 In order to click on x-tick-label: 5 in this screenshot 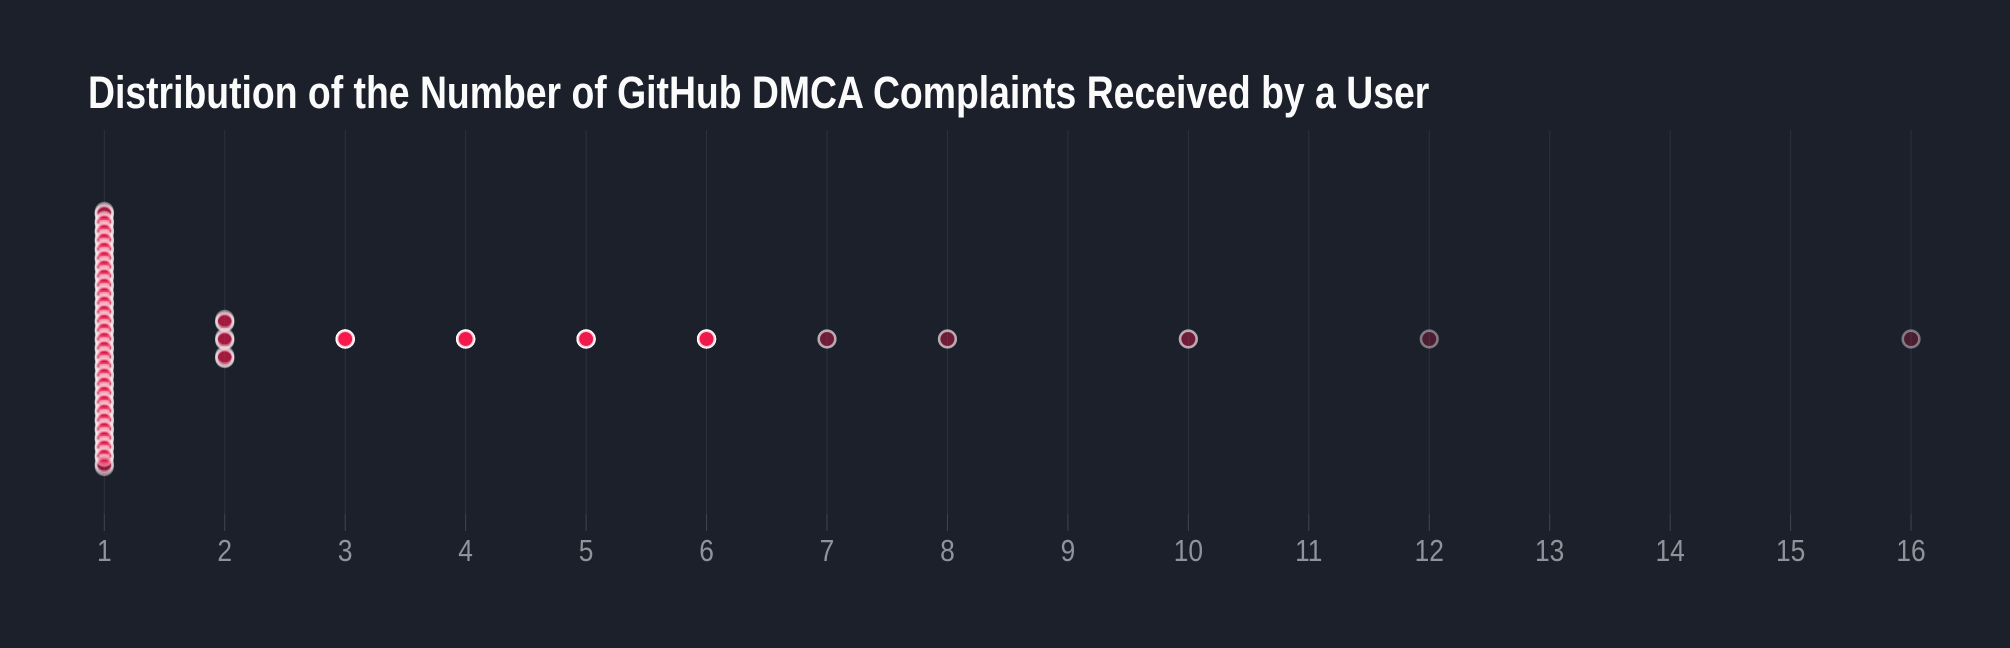, I will do `click(586, 551)`.